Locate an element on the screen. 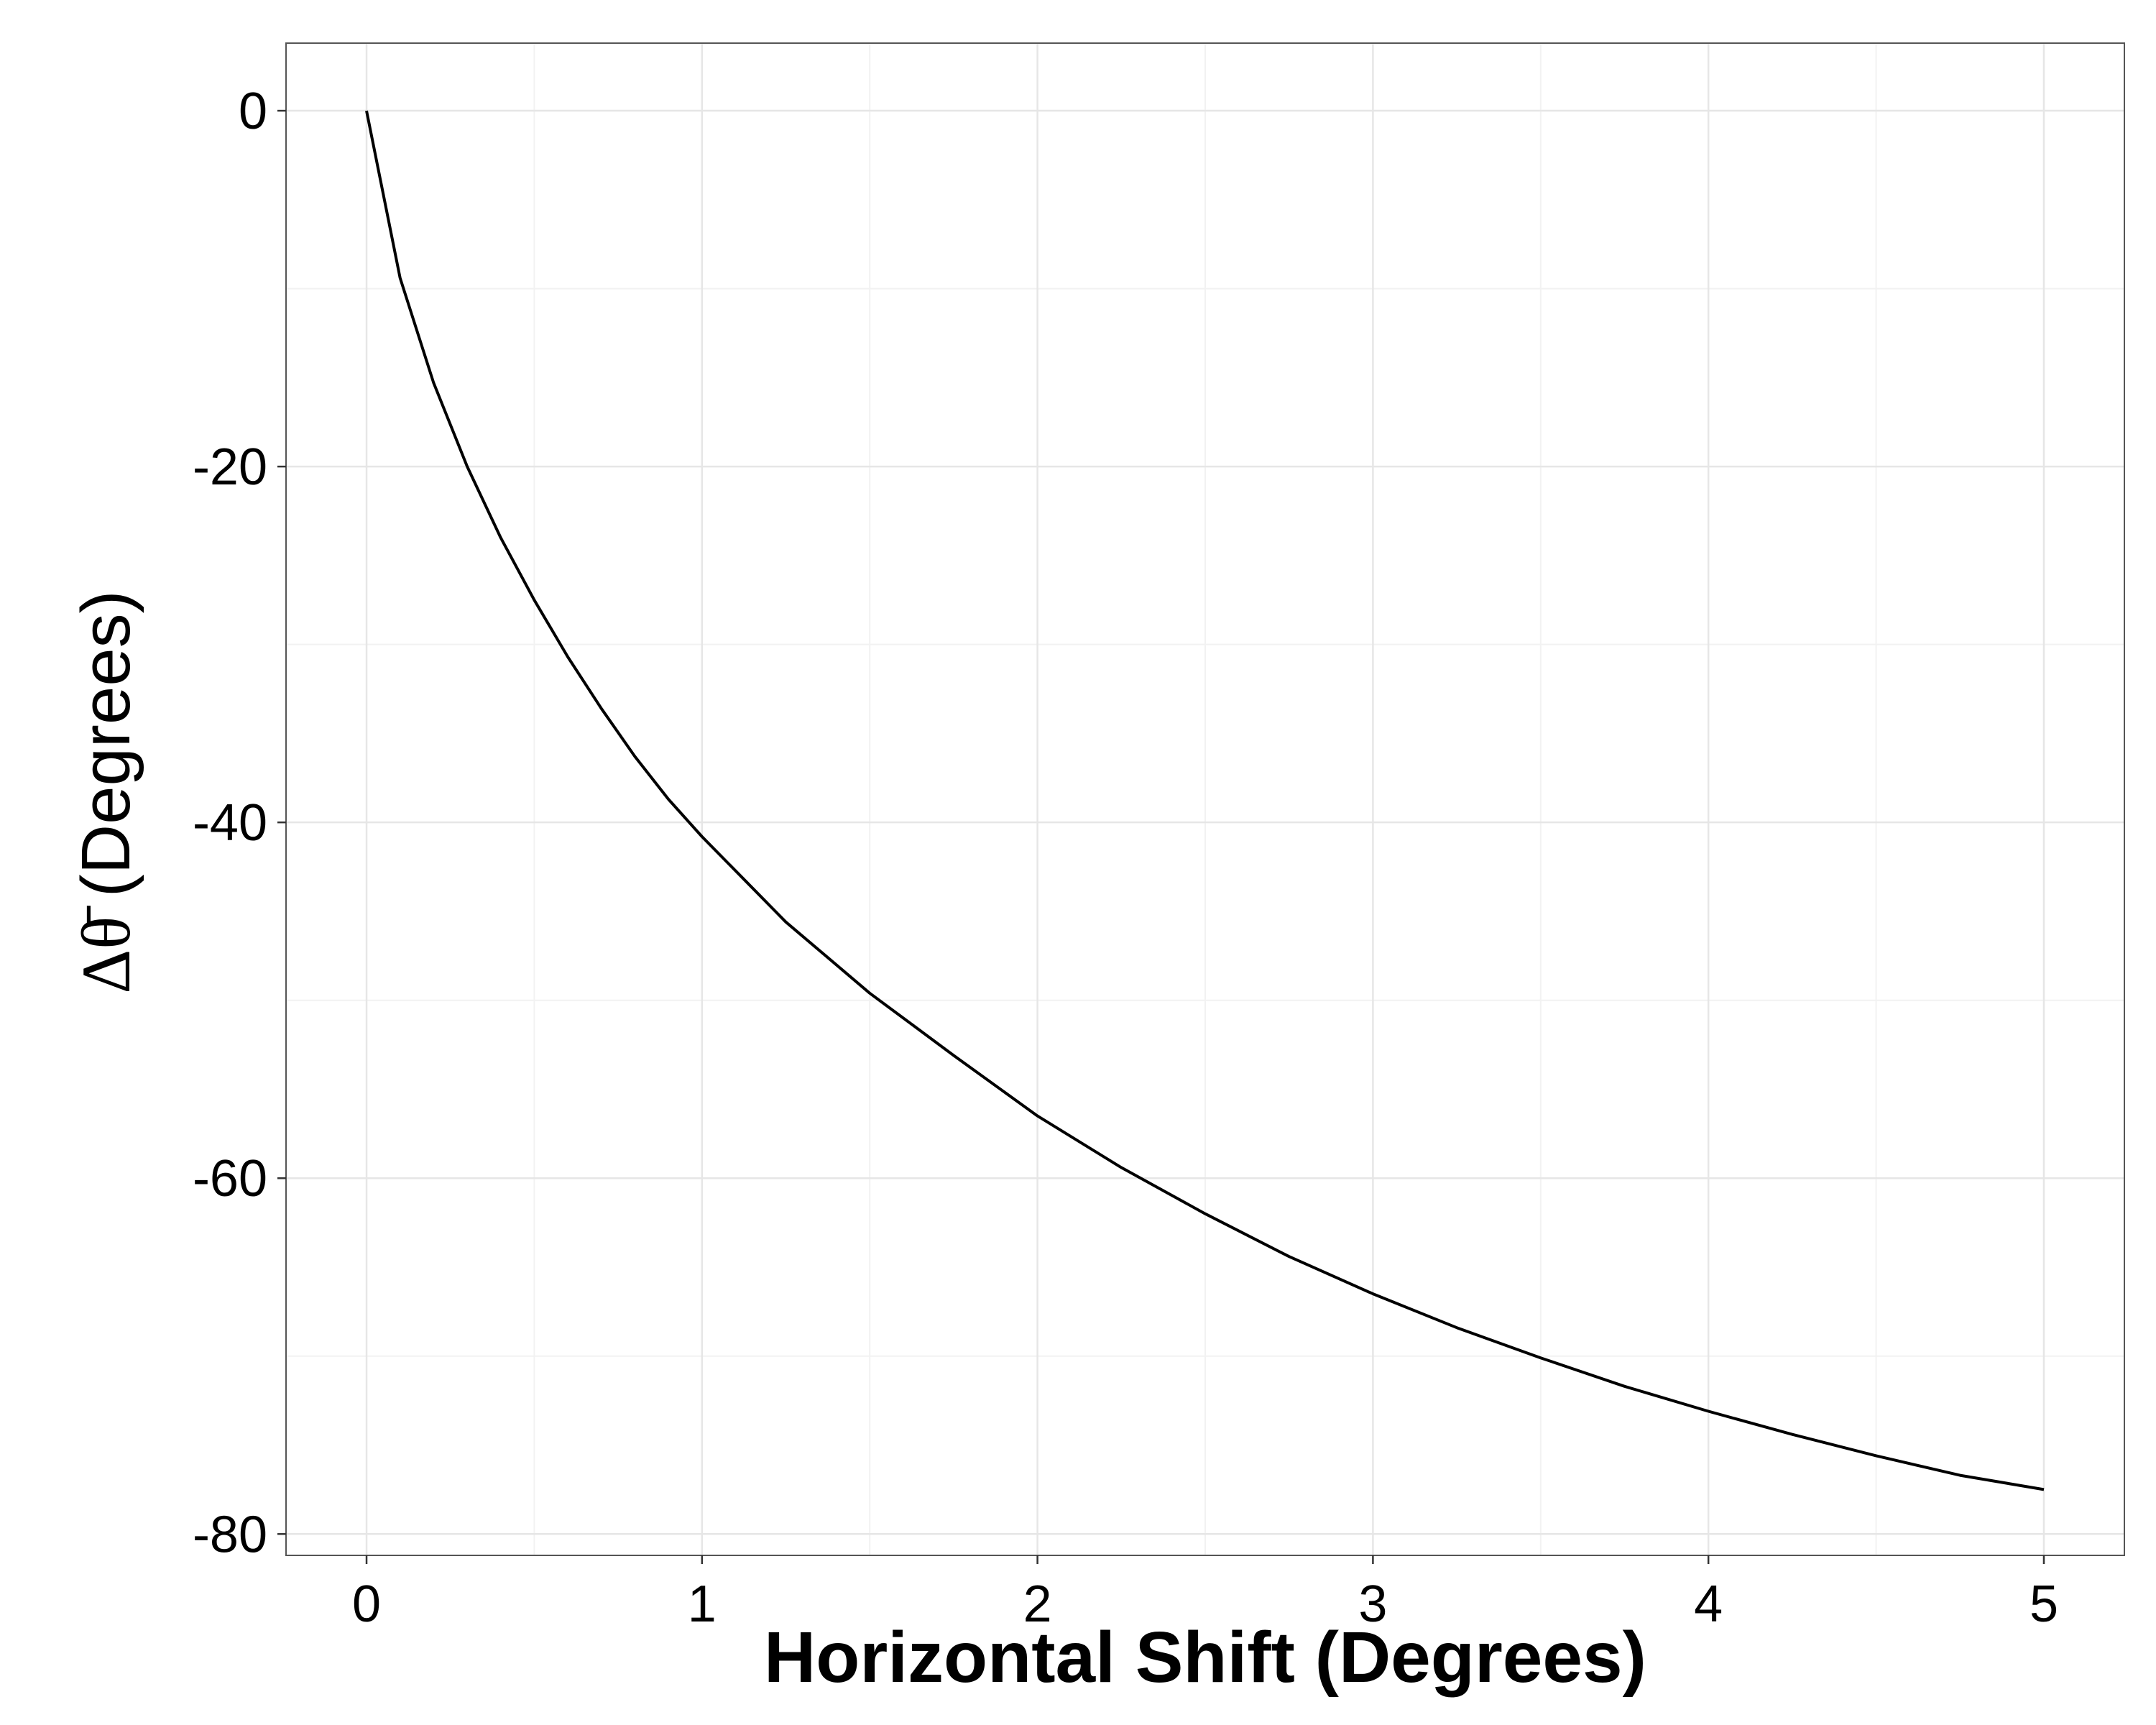  y-tick-label: -40 is located at coordinates (230, 823).